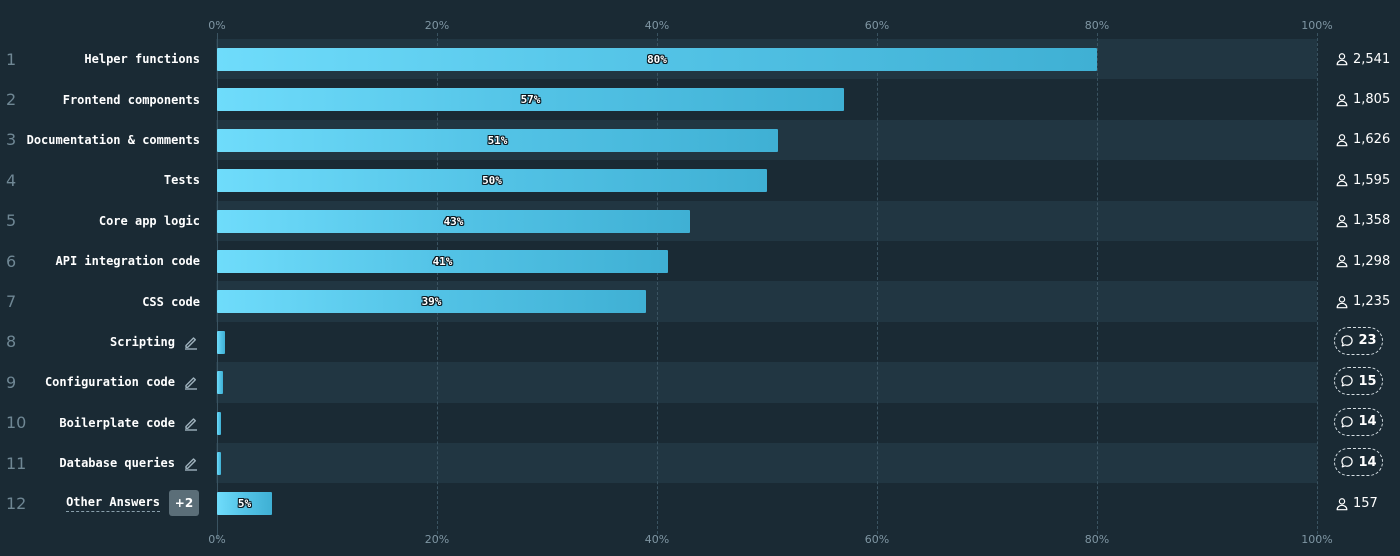  I want to click on bar-value-label: 41%, so click(442, 261).